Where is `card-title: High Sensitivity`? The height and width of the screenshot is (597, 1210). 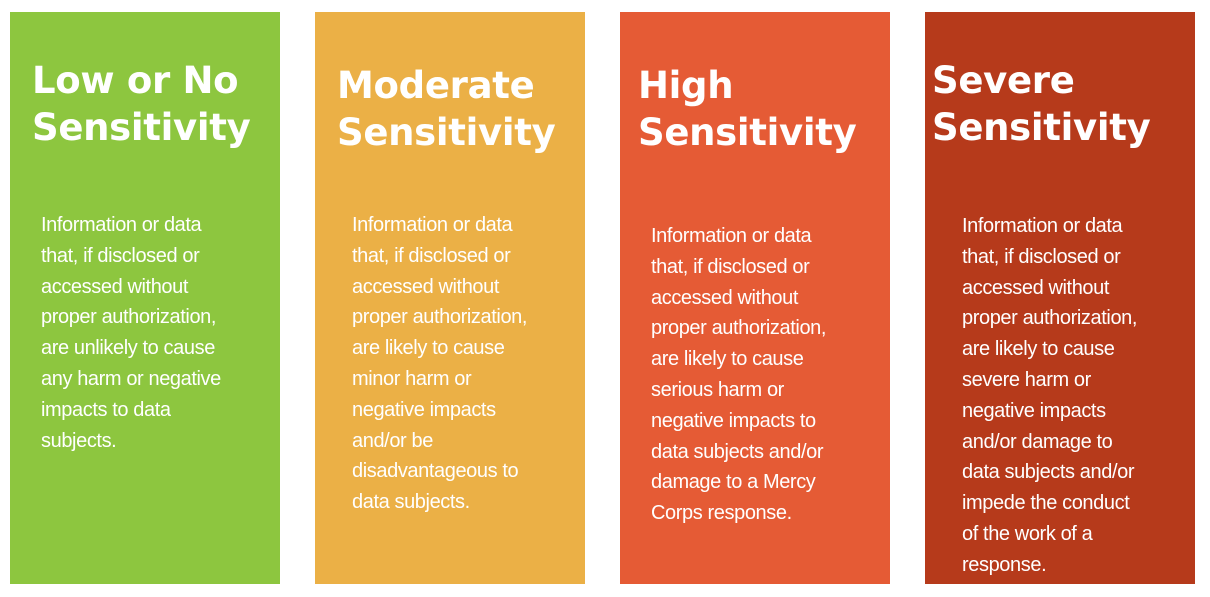
card-title: High Sensitivity is located at coordinates (747, 109).